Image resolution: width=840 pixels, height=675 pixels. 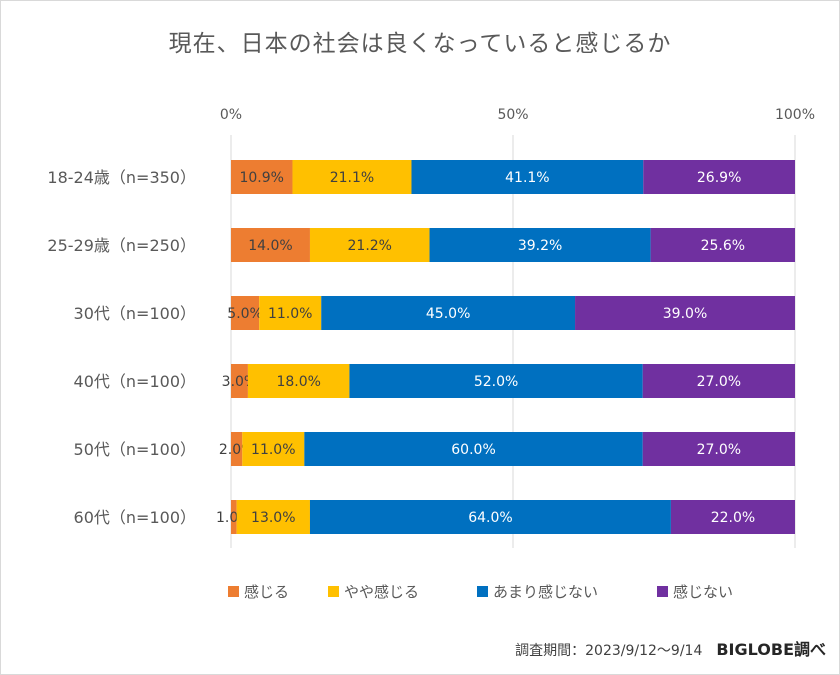 I want to click on data-label: 39.0%, so click(x=685, y=314).